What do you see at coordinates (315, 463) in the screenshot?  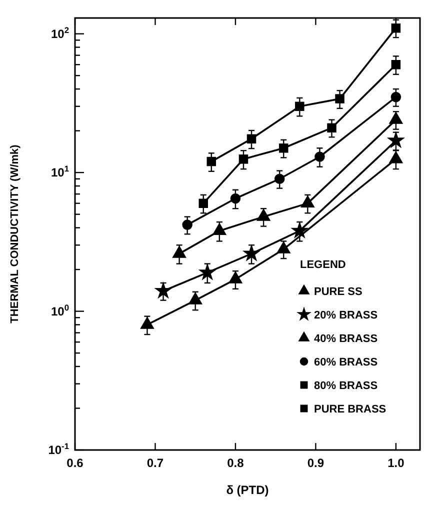 I see `x-tick-label: 0.9` at bounding box center [315, 463].